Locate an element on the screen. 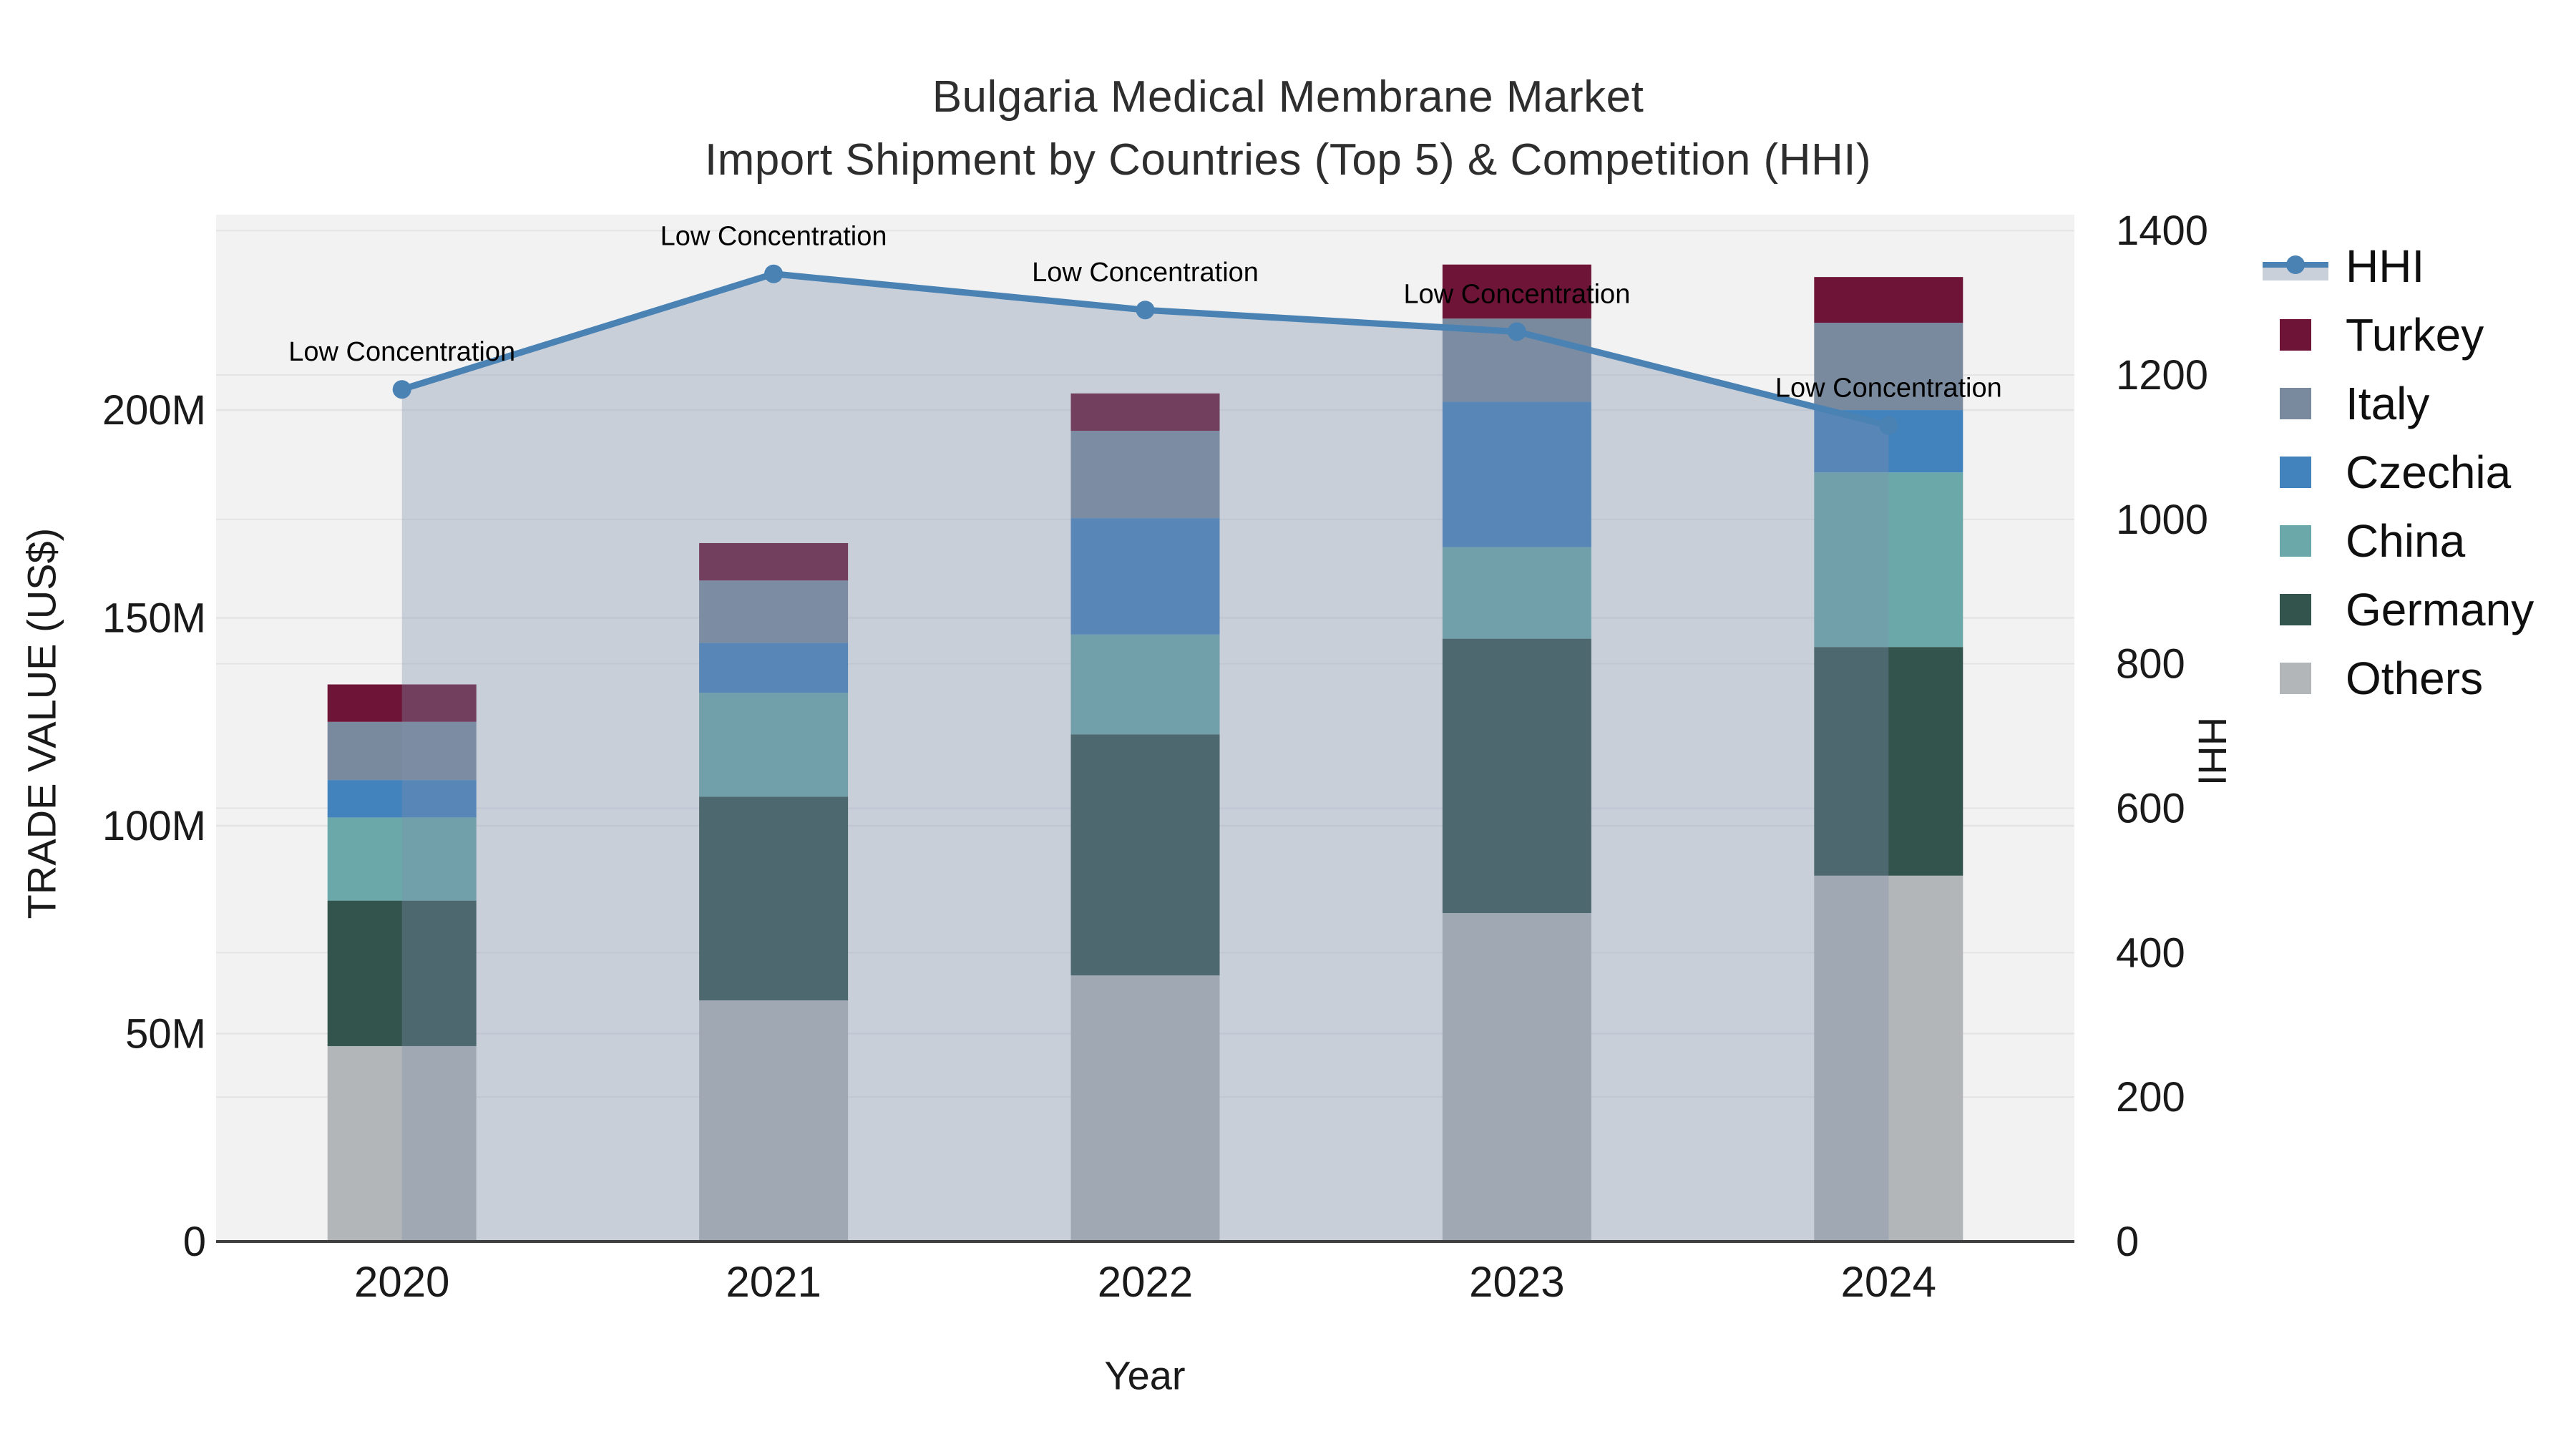 Image resolution: width=2576 pixels, height=1449 pixels. legend-label: Italy is located at coordinates (2388, 403).